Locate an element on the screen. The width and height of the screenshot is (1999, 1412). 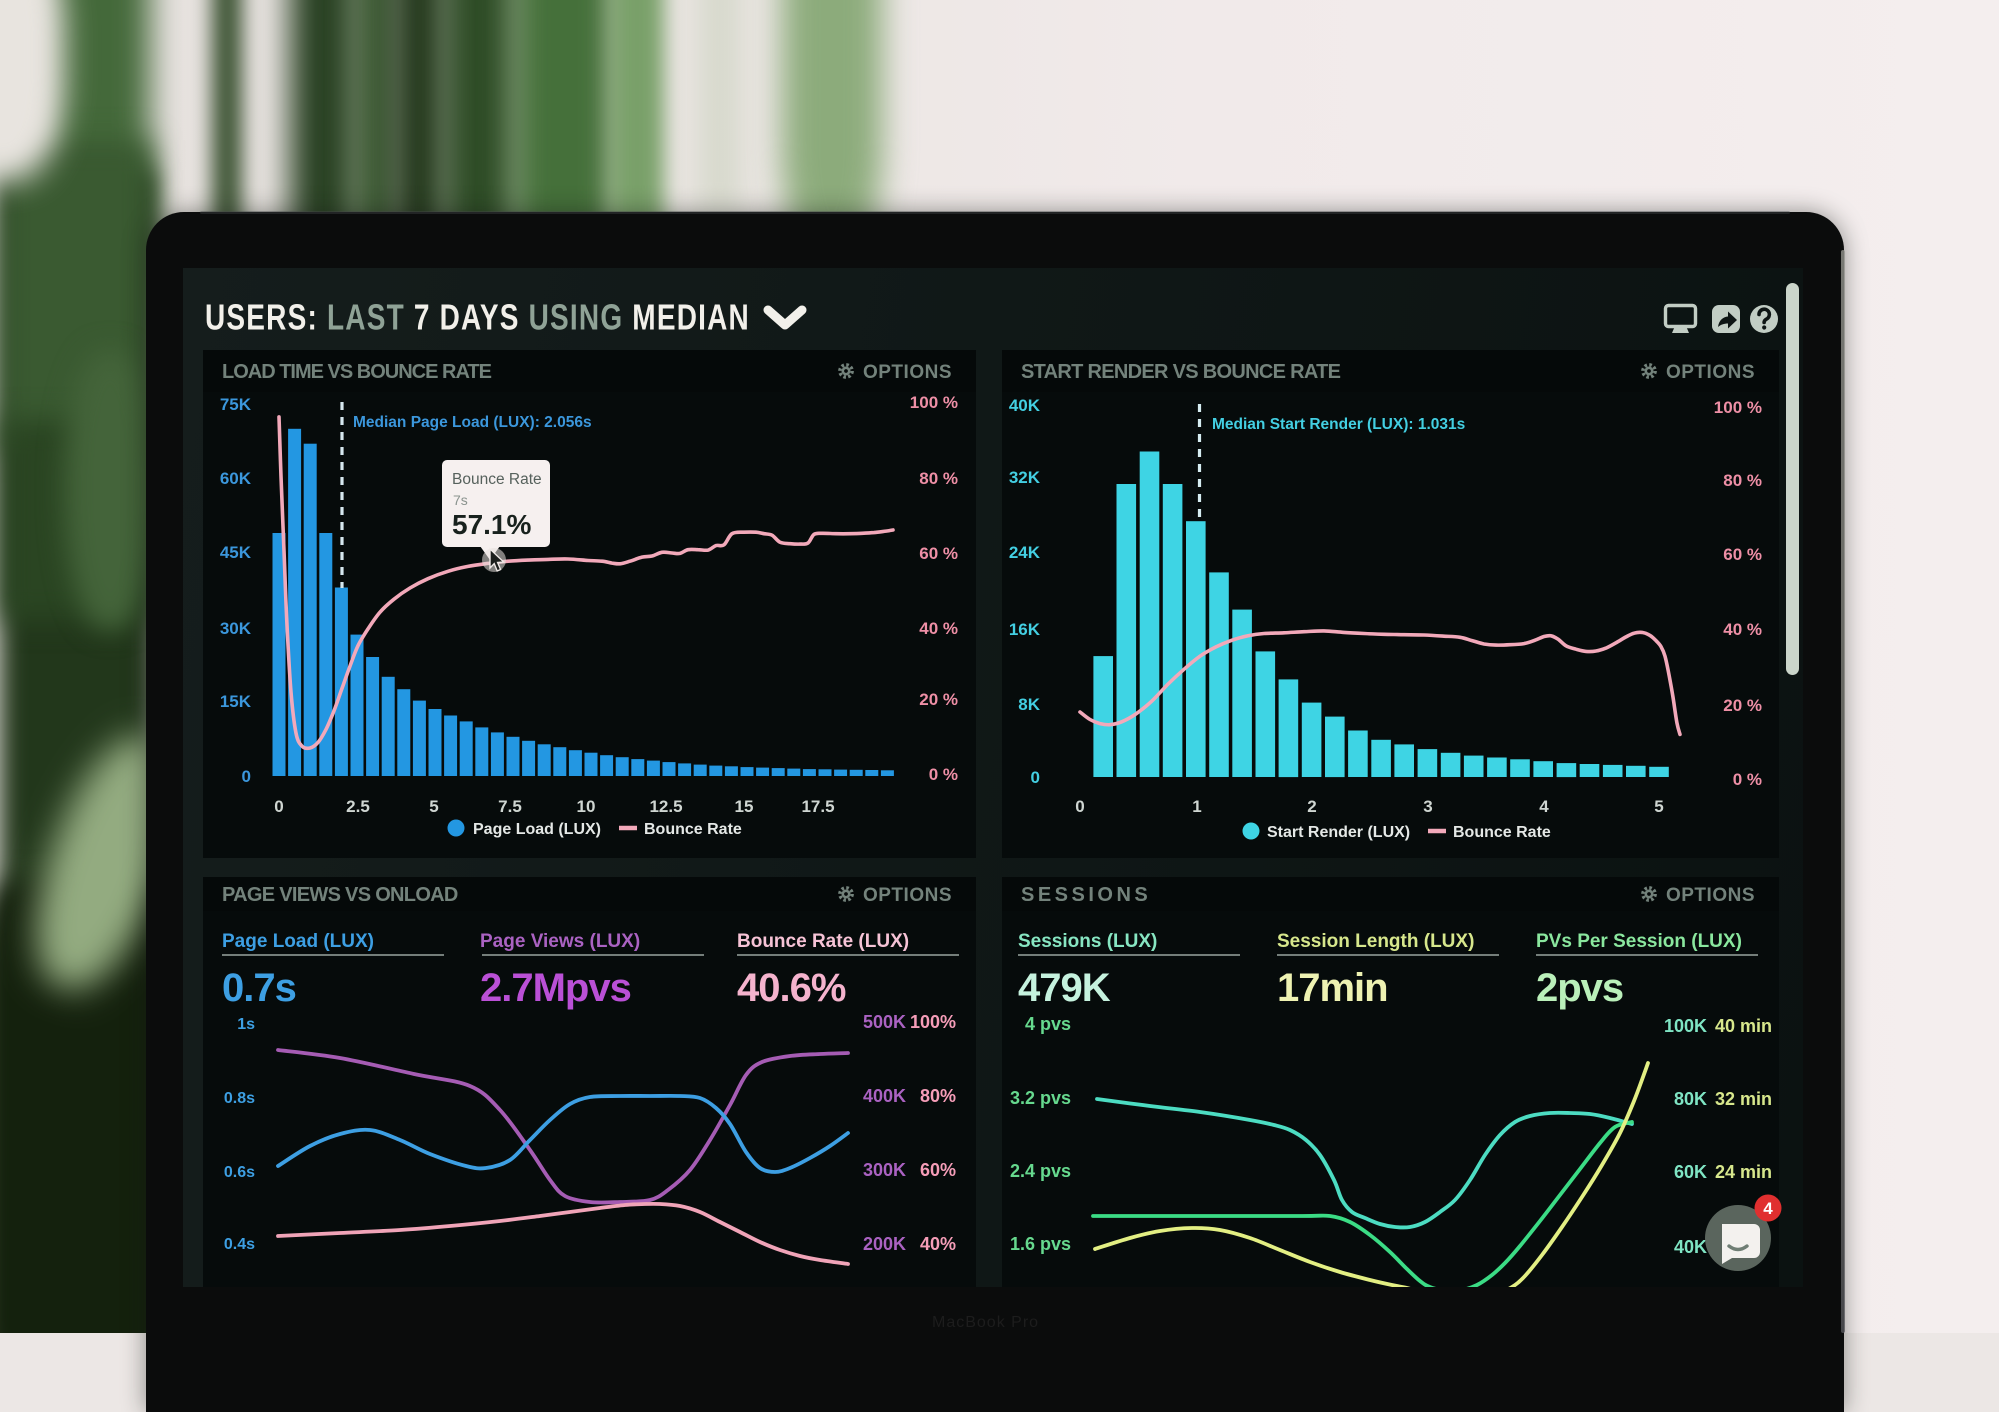
svg-text: 4 pvs is located at coordinates (1048, 1024).